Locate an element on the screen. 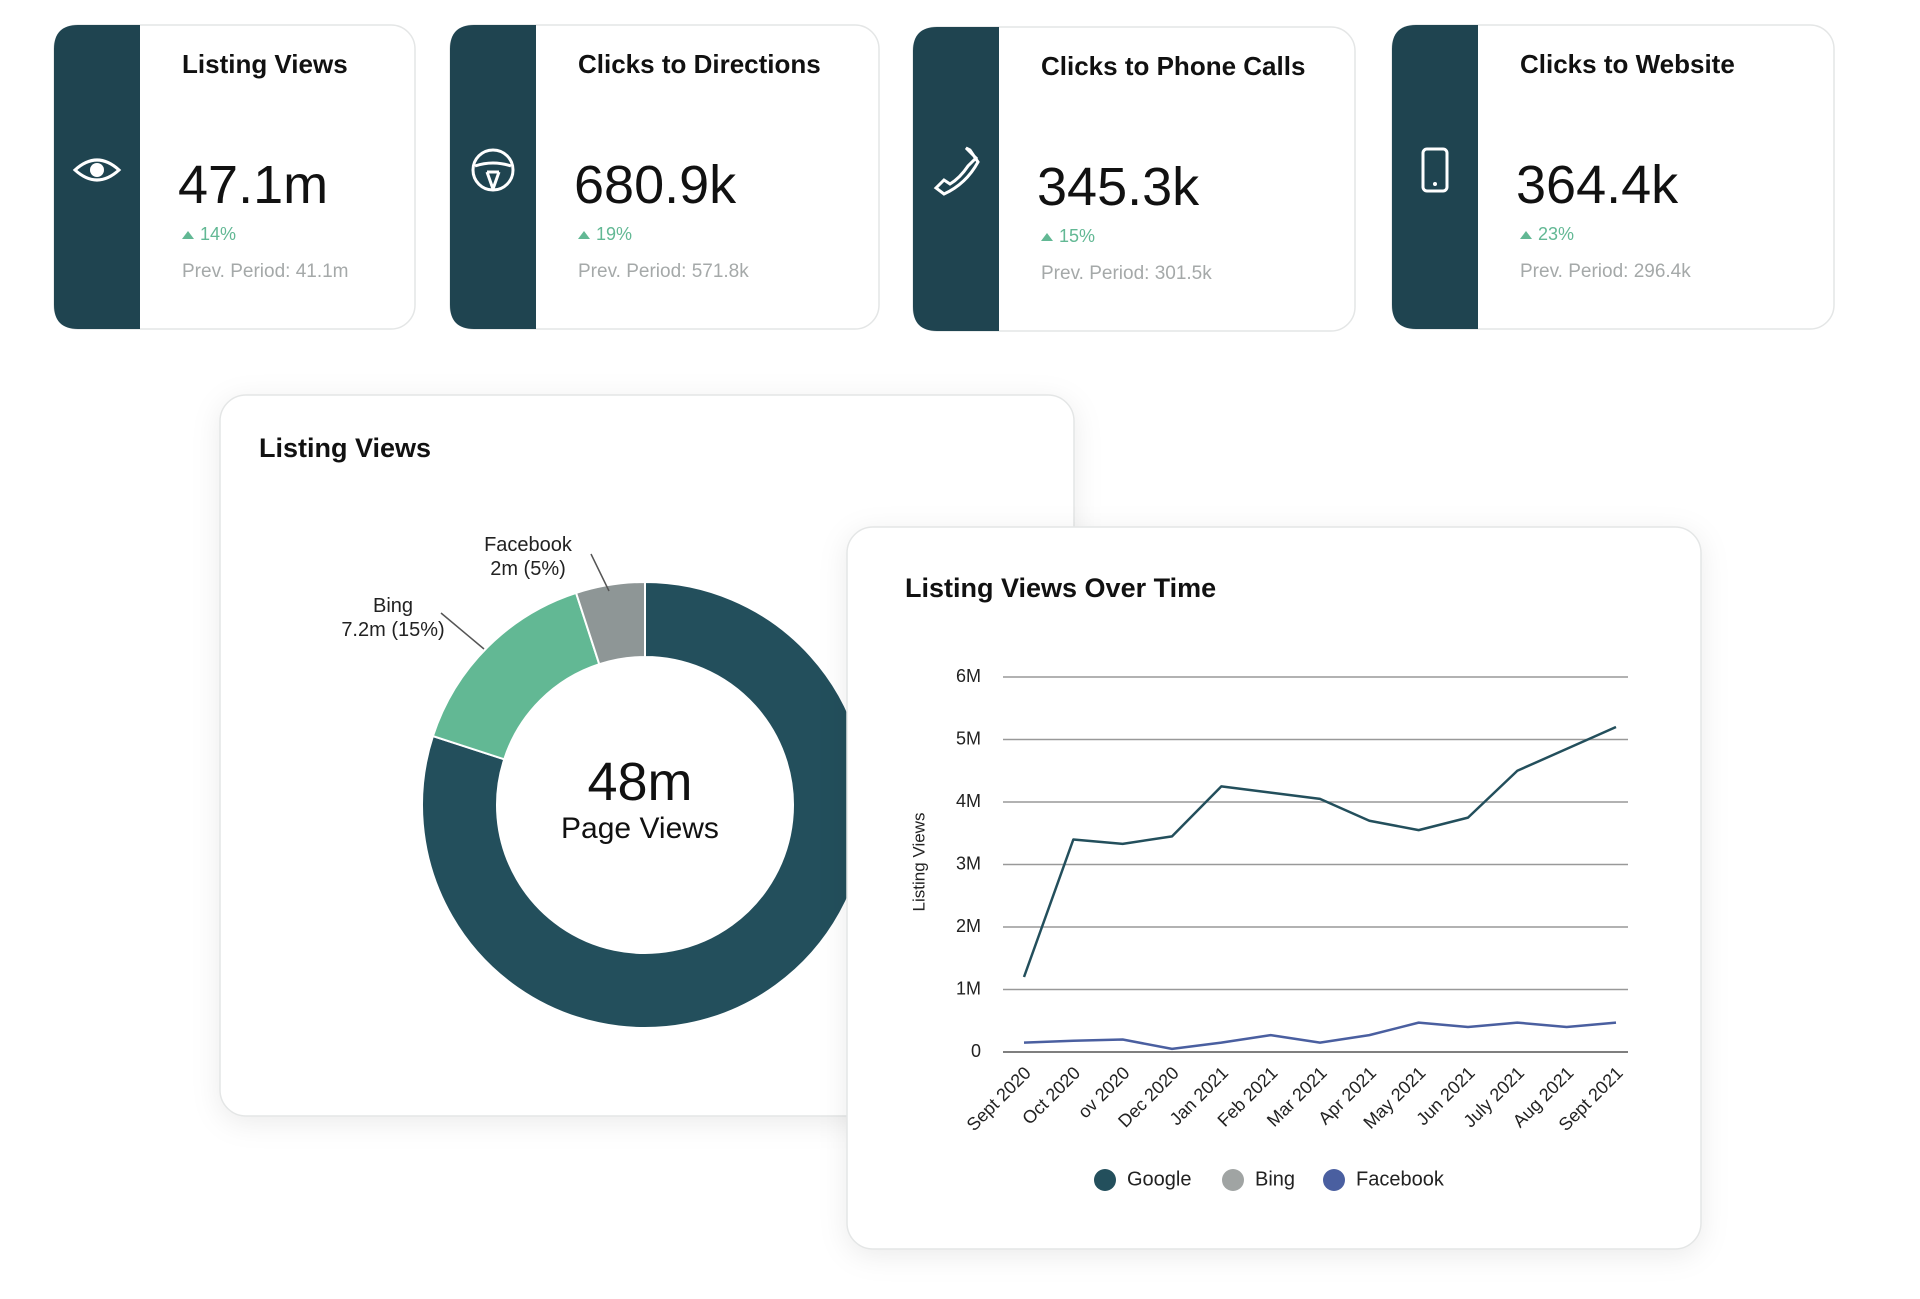 The width and height of the screenshot is (1920, 1299). icon-eye-pupil is located at coordinates (97, 170).